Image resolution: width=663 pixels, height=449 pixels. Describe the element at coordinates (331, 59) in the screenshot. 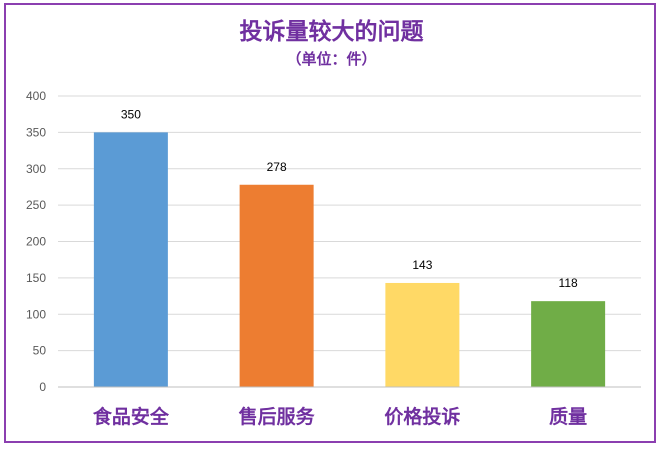

I see `chart-subtitle: （单位：件）` at that location.